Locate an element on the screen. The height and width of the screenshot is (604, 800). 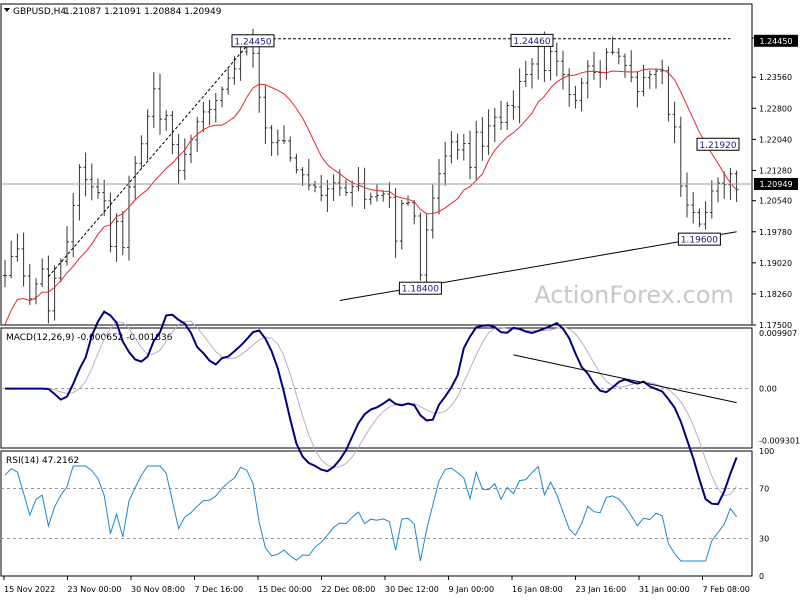
price-axis-label: 1.19780 is located at coordinates (775, 232).